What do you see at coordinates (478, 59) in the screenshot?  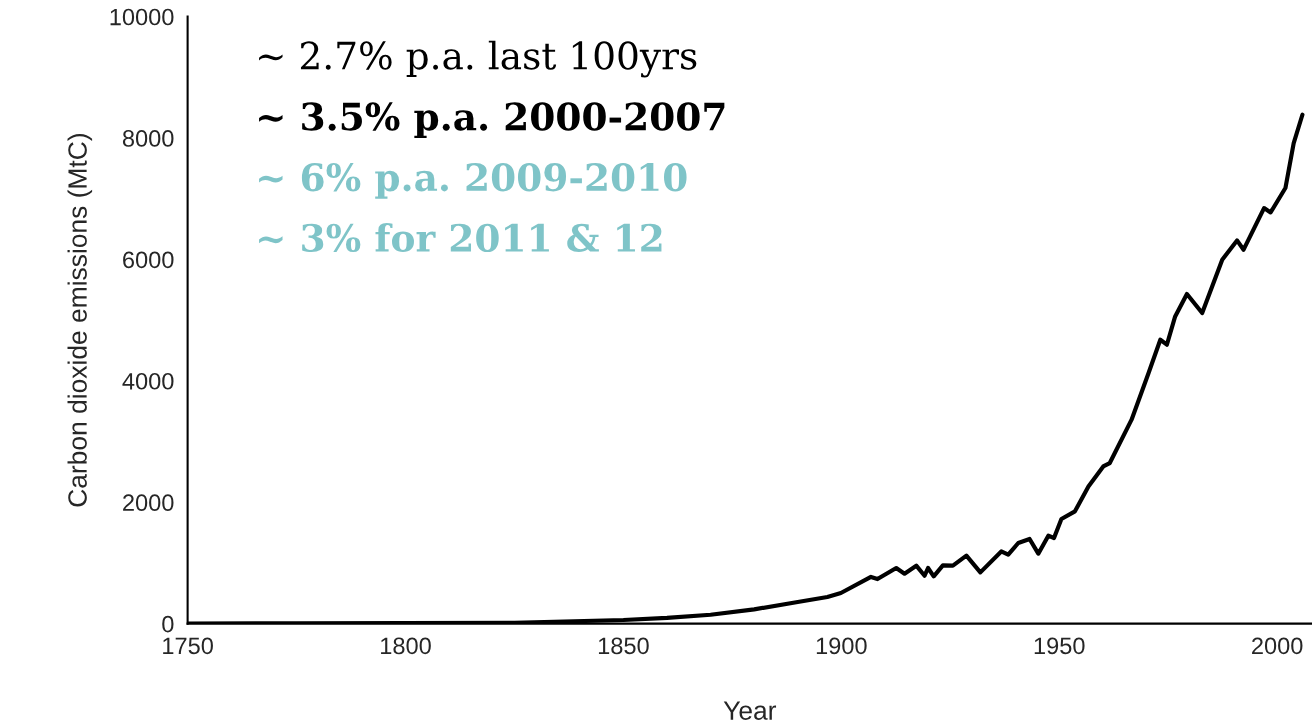 I see `annotation: ~ 2.7% p.a. last 100yrs` at bounding box center [478, 59].